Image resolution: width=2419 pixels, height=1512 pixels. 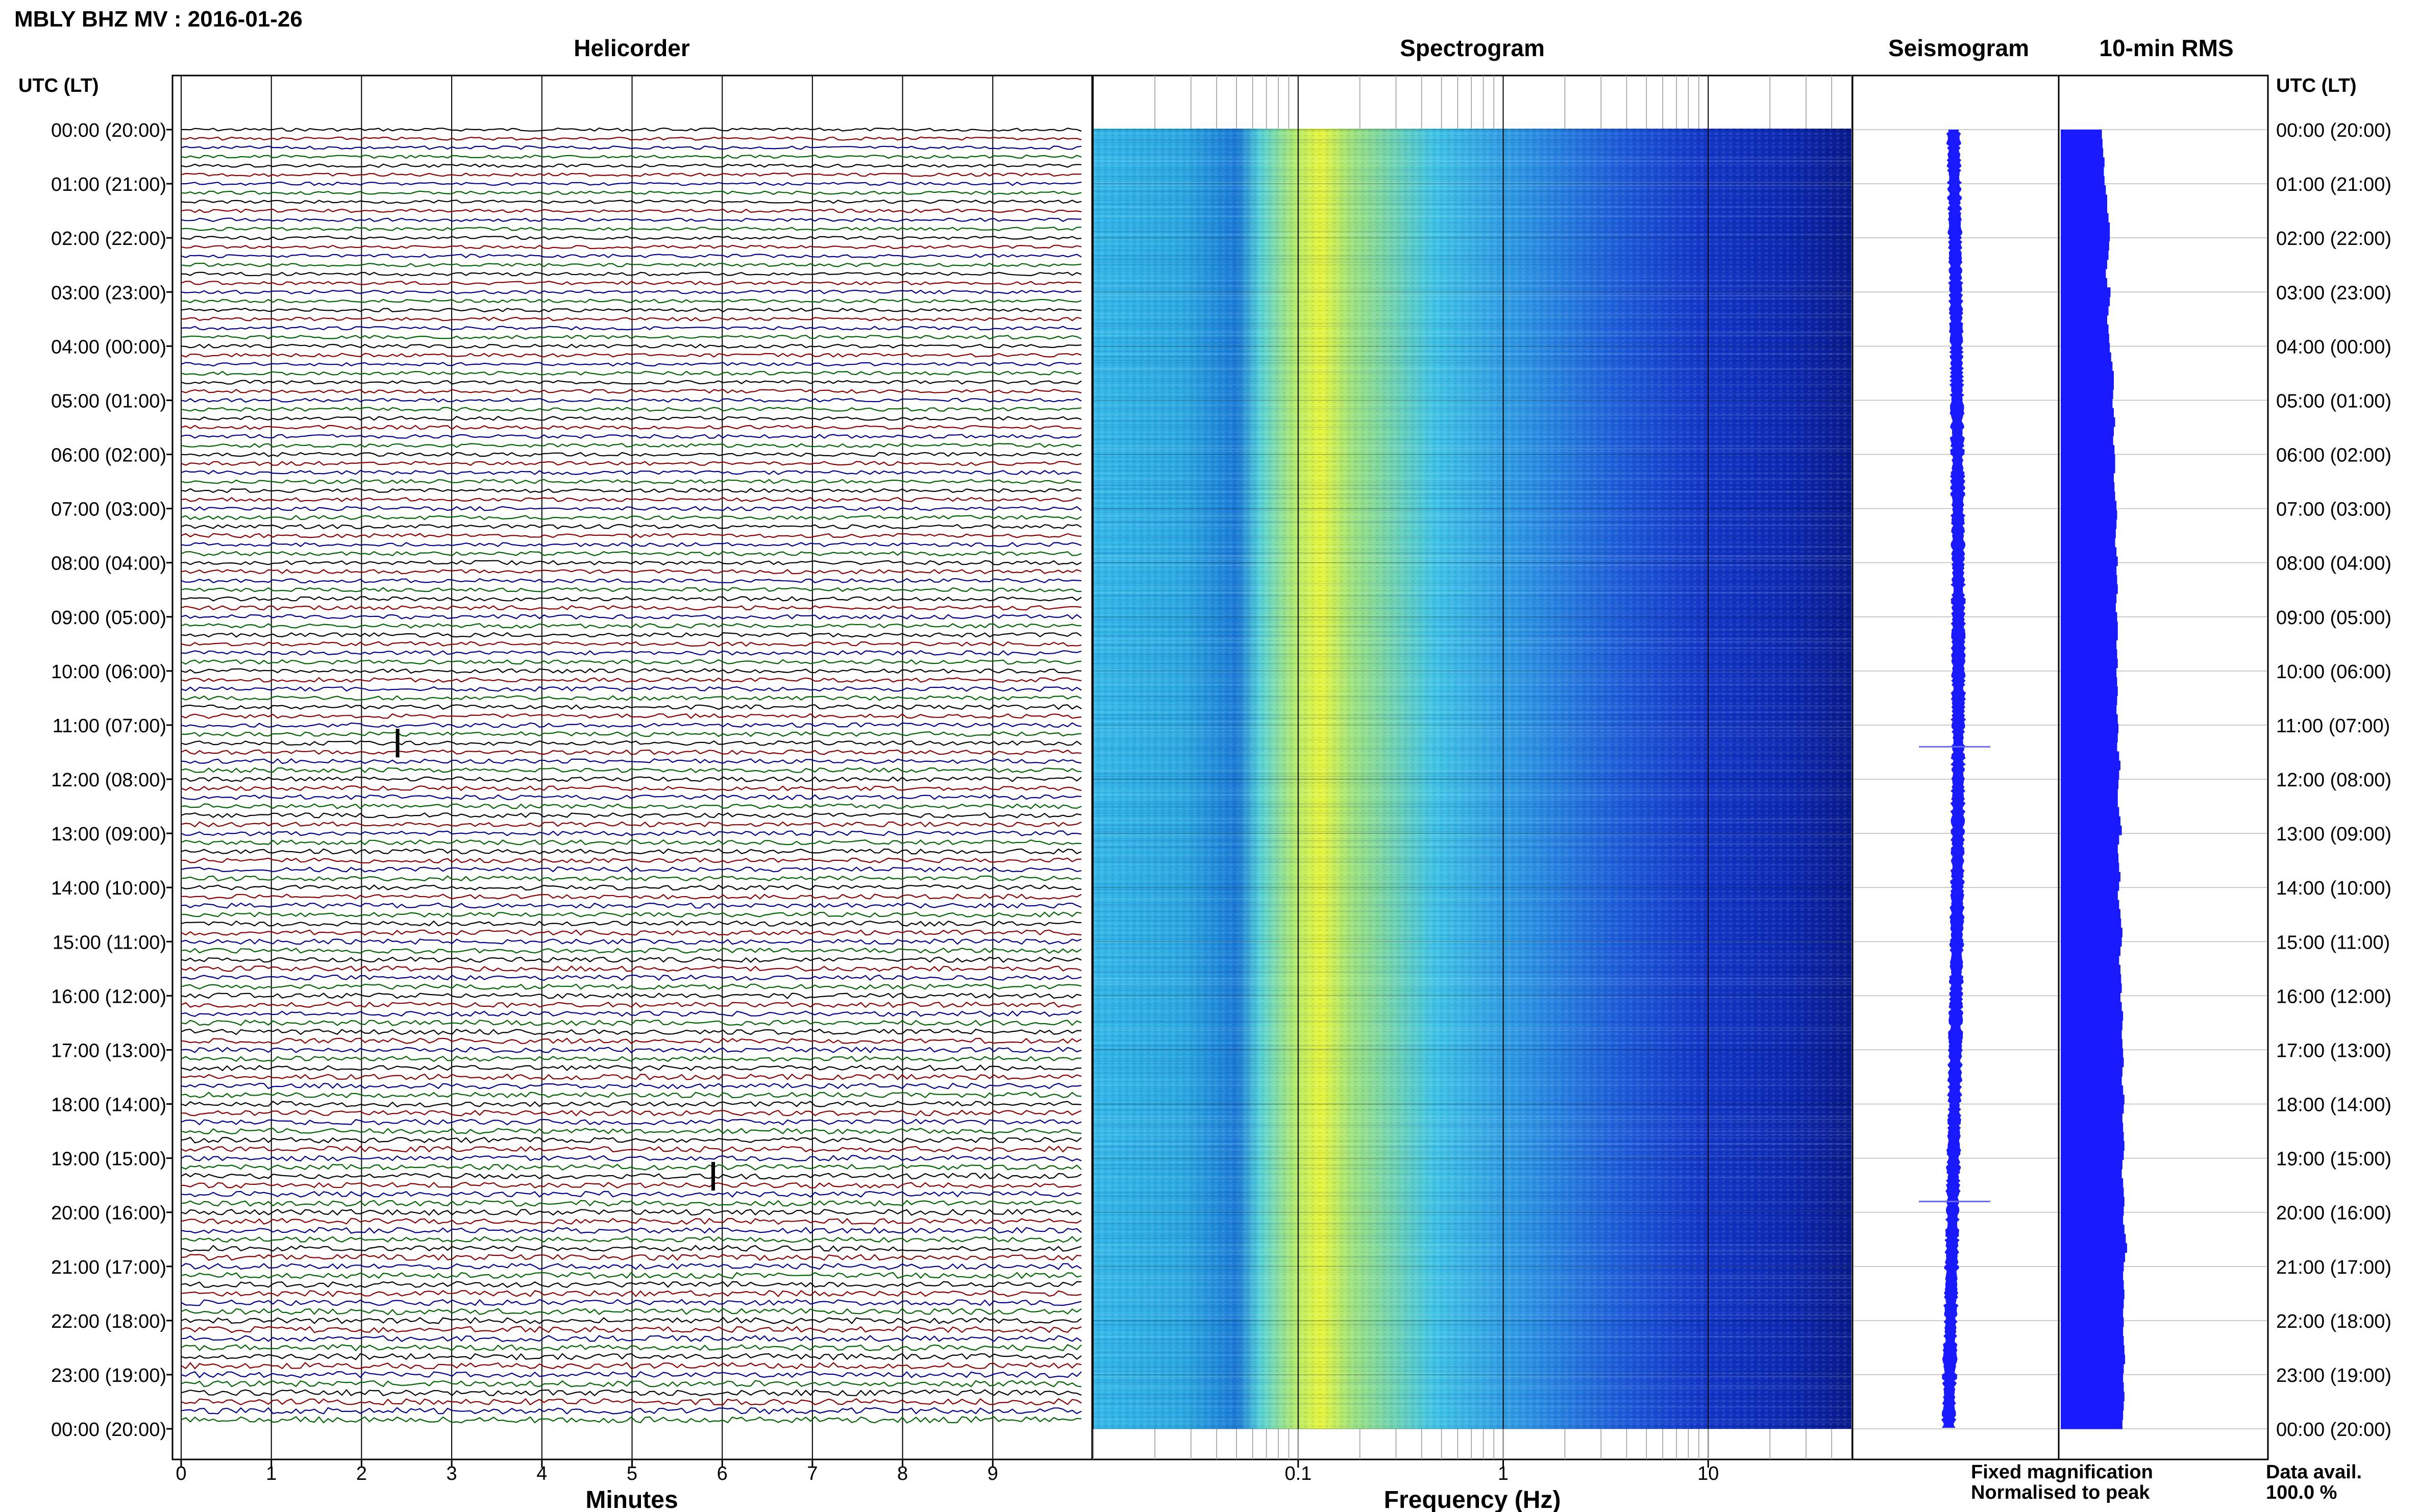 What do you see at coordinates (2094, 779) in the screenshot?
I see `rms-bars` at bounding box center [2094, 779].